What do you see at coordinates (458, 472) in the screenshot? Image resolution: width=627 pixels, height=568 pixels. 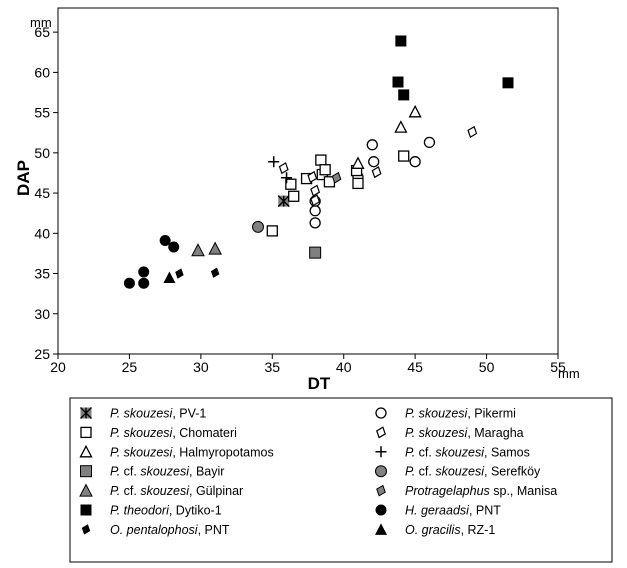 I see `legend-entry: P. cf. skouzesi, Serefköy` at bounding box center [458, 472].